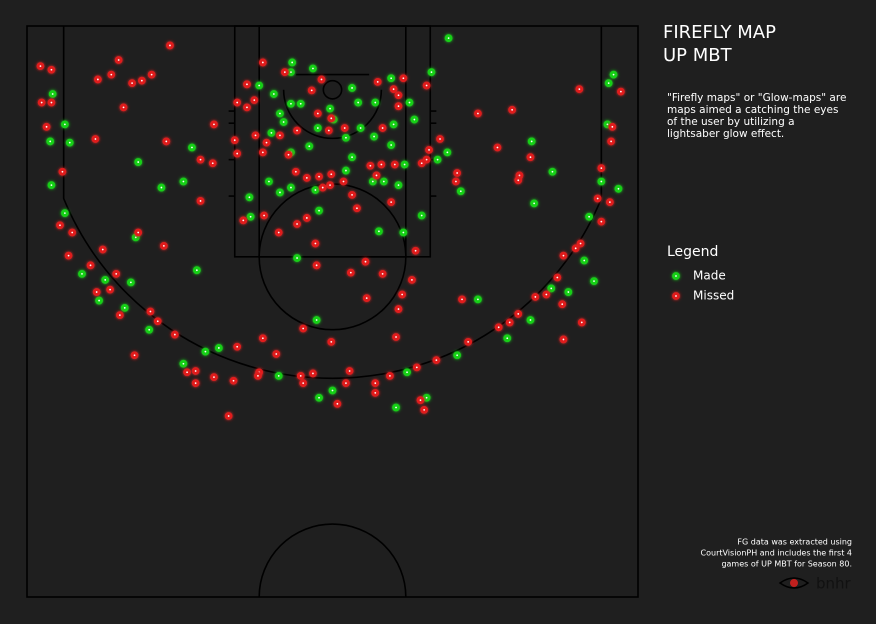 The height and width of the screenshot is (624, 876). What do you see at coordinates (332, 141) in the screenshot?
I see `lane-inner` at bounding box center [332, 141].